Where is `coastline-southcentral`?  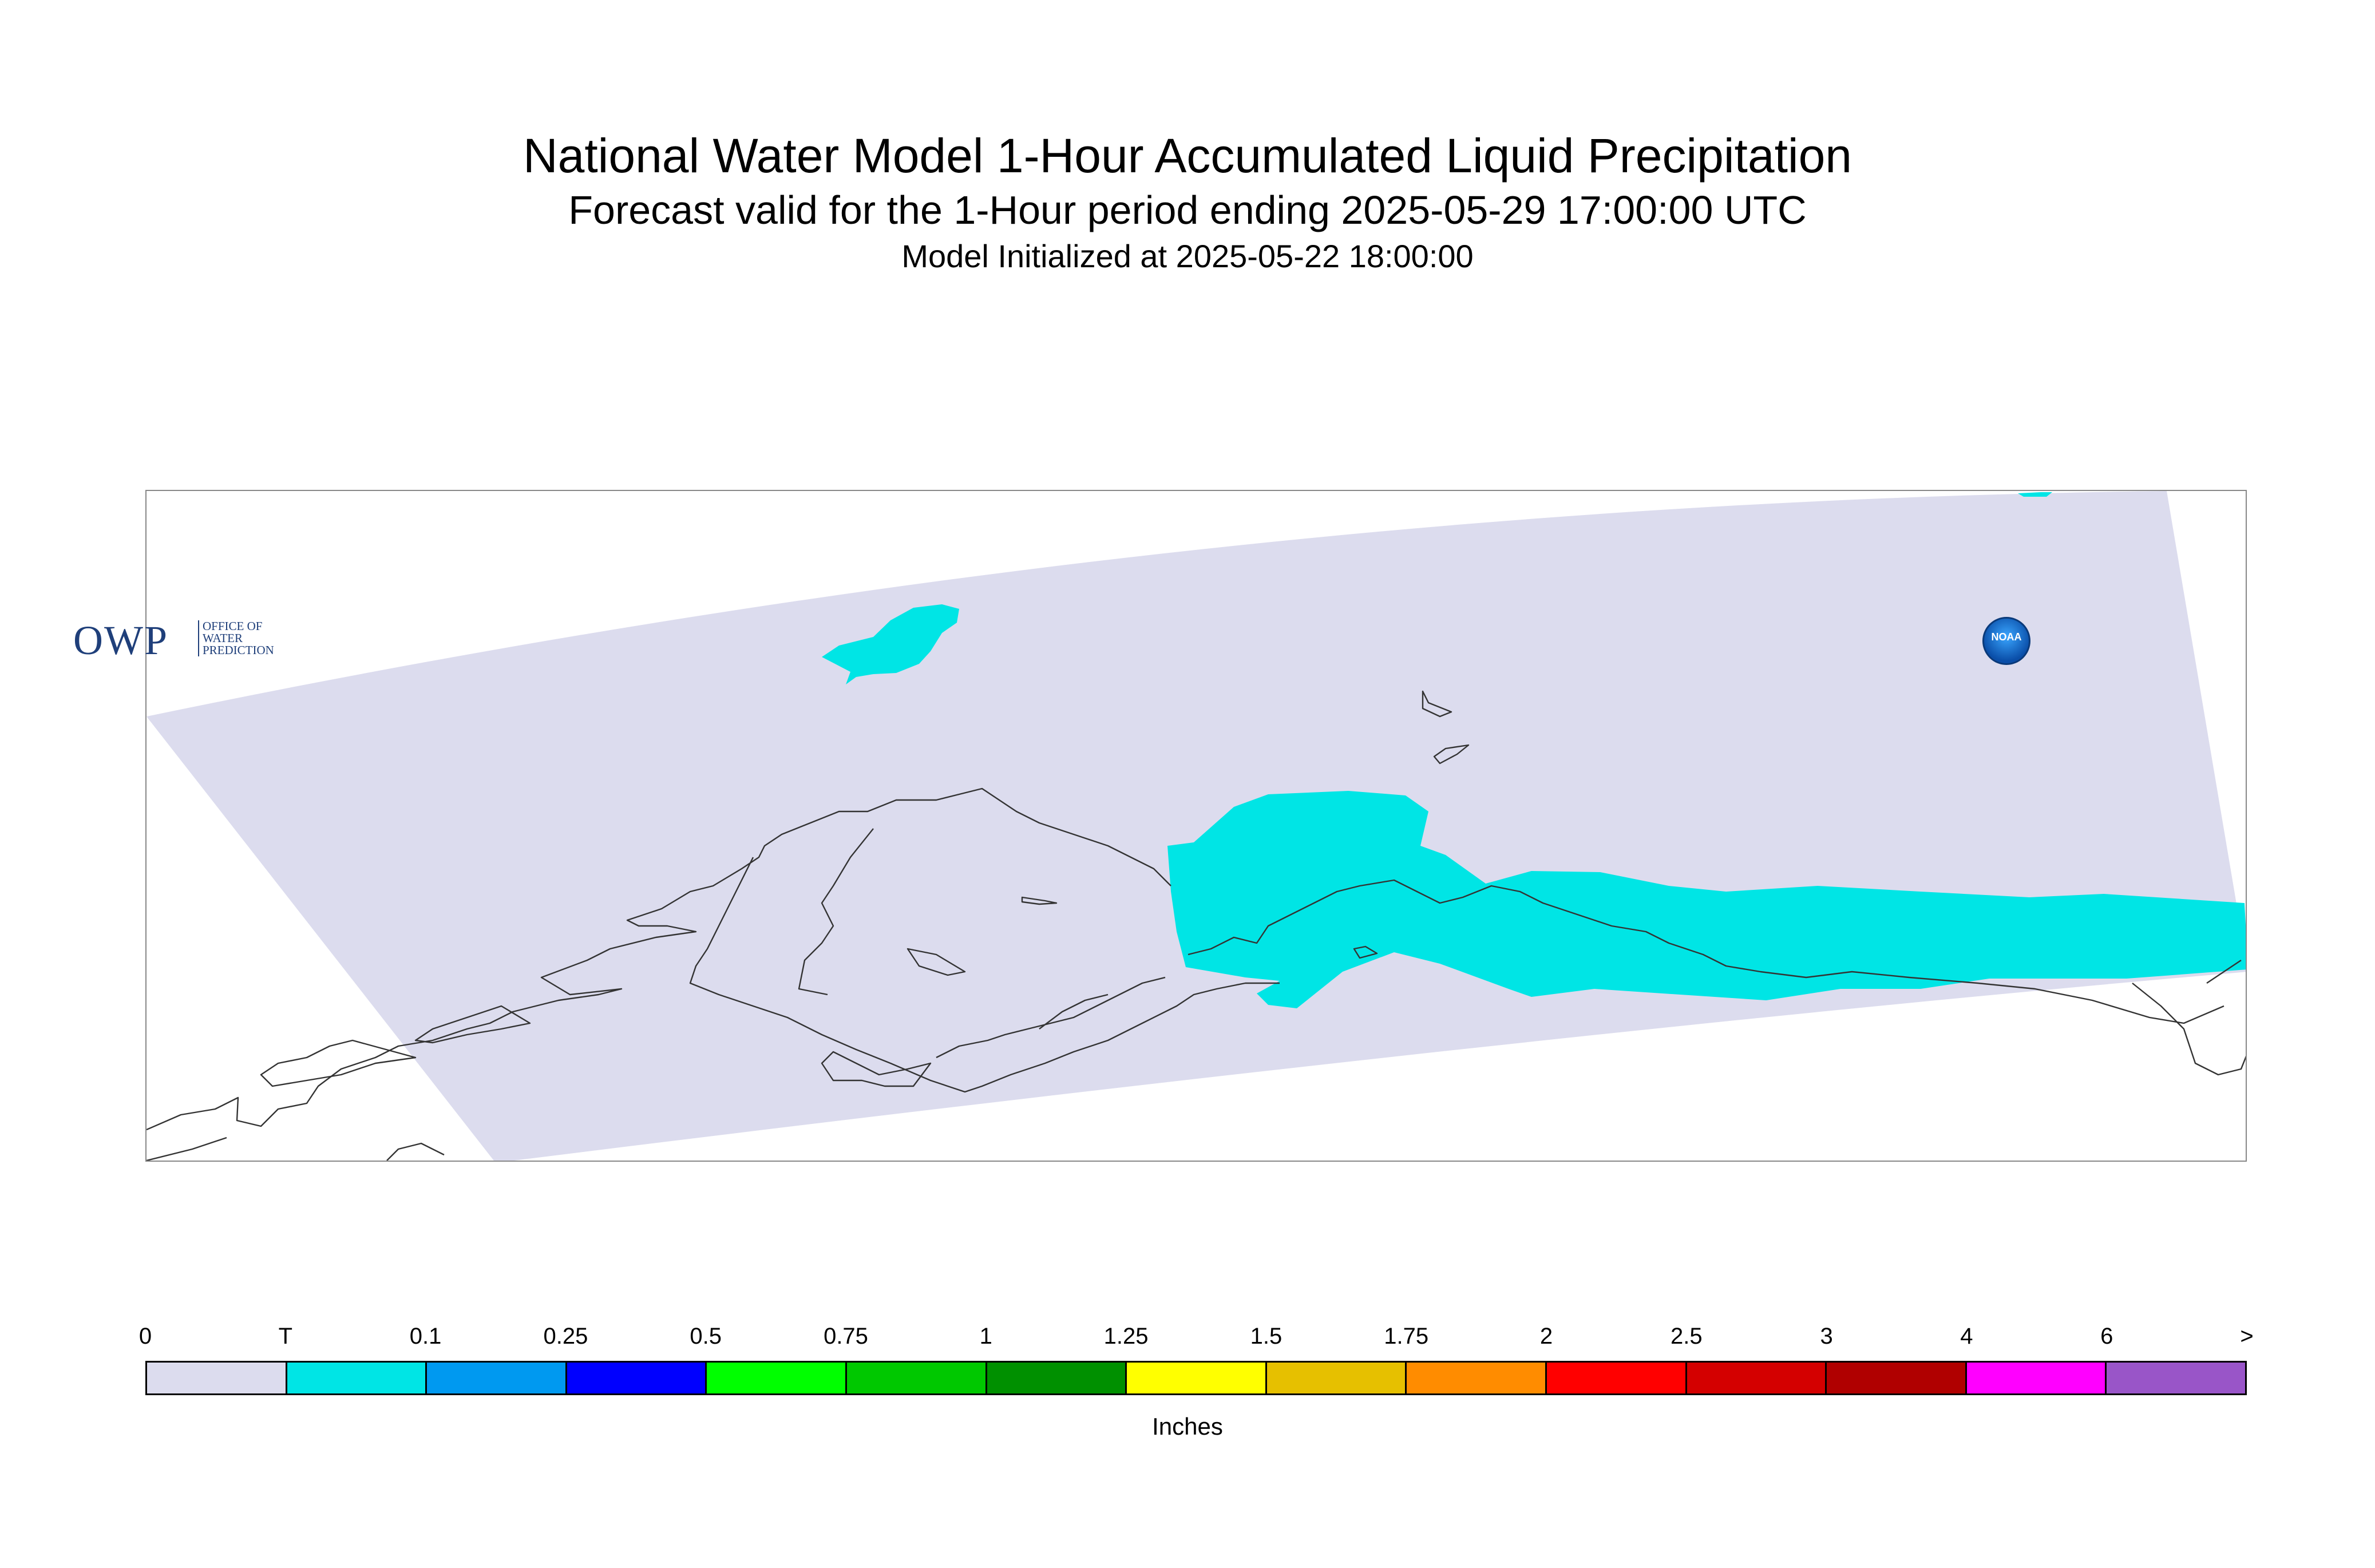 coastline-southcentral is located at coordinates (1706, 951).